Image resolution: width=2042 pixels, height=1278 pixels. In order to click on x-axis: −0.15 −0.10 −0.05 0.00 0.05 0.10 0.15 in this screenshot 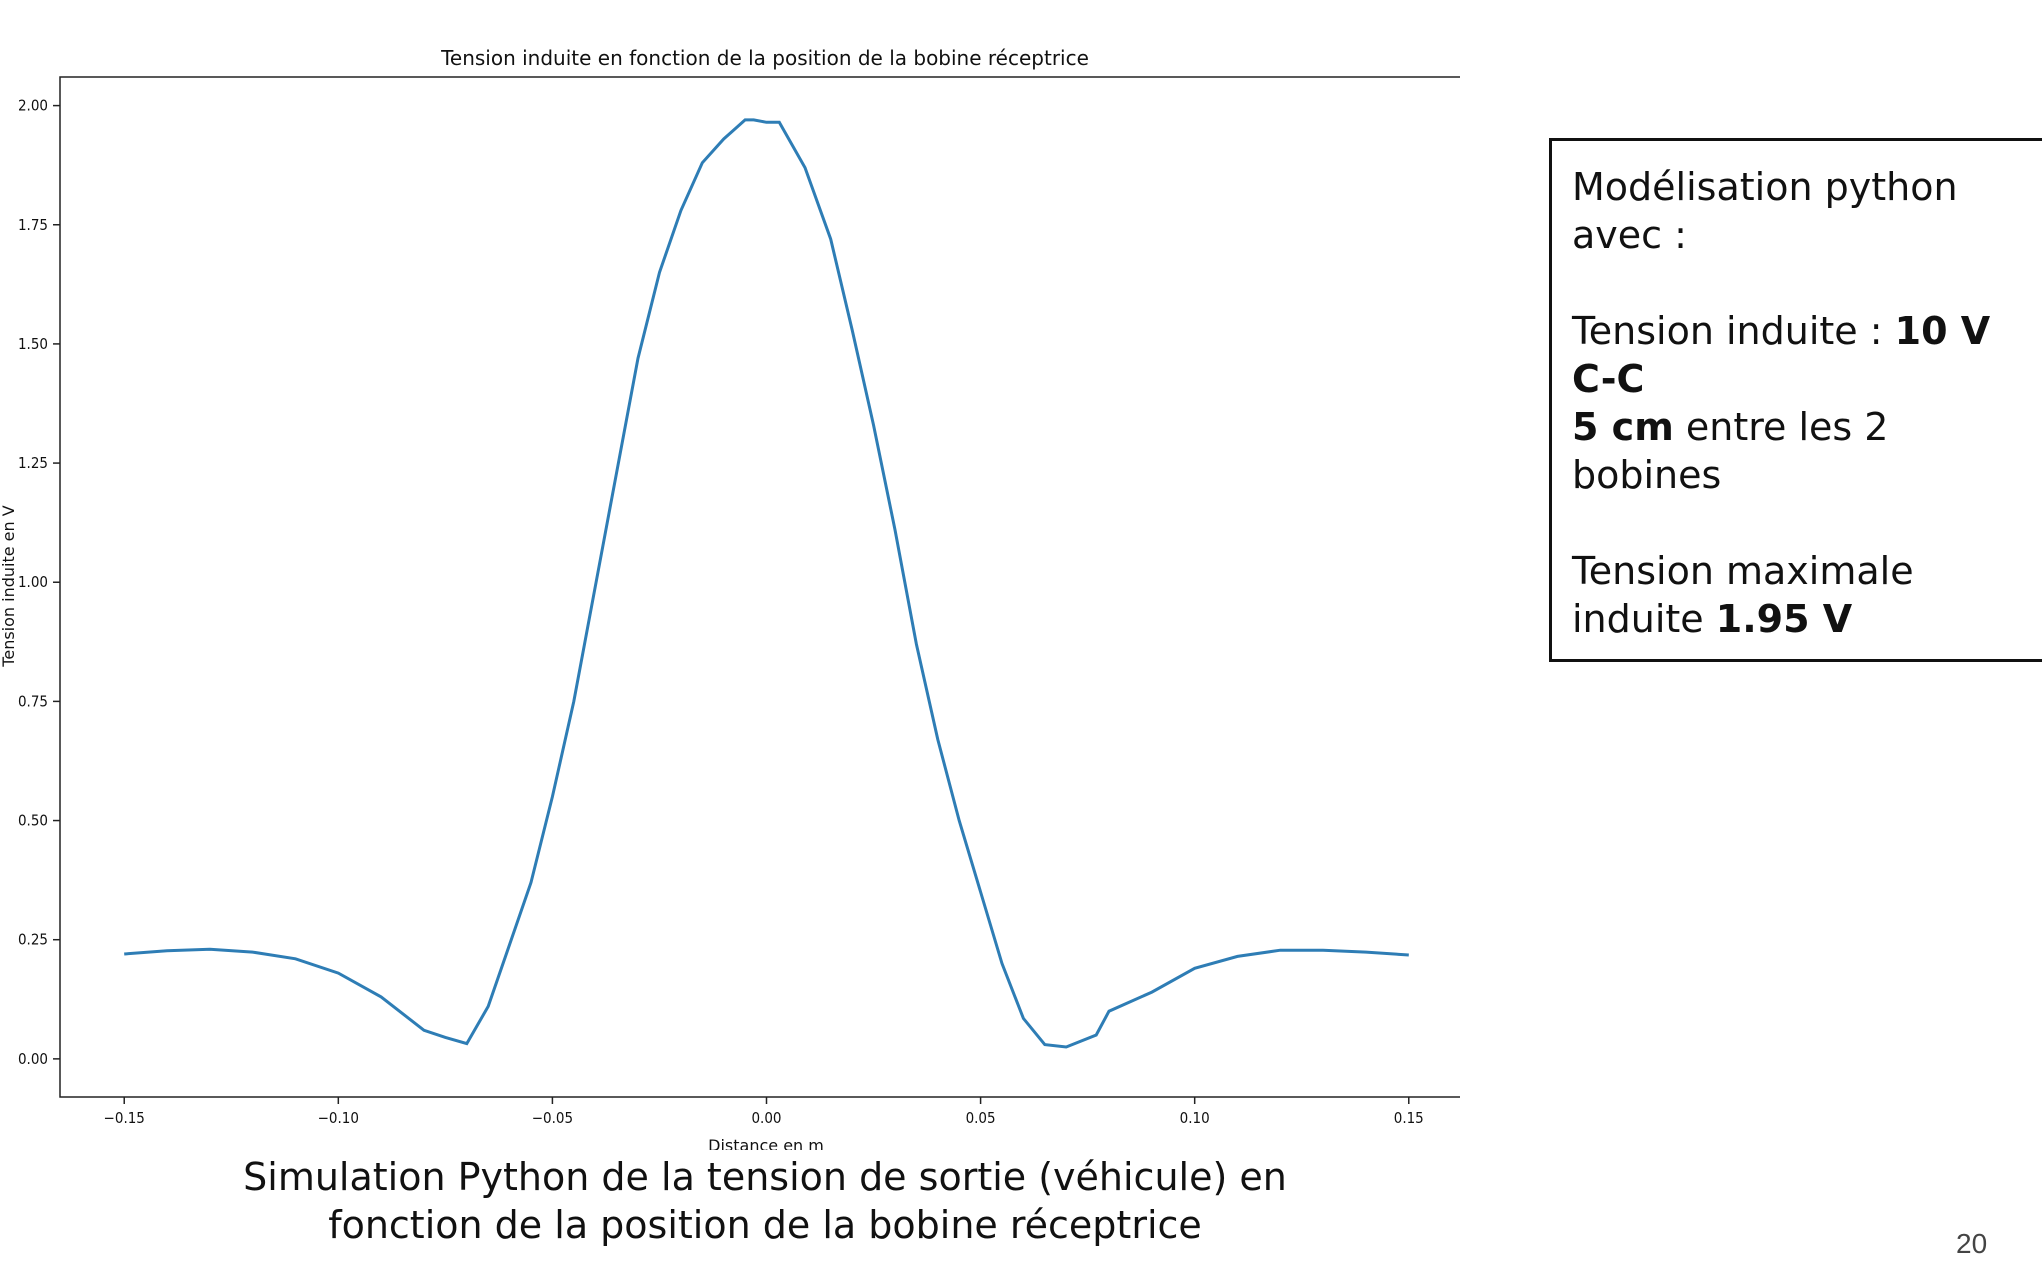, I will do `click(764, 1112)`.